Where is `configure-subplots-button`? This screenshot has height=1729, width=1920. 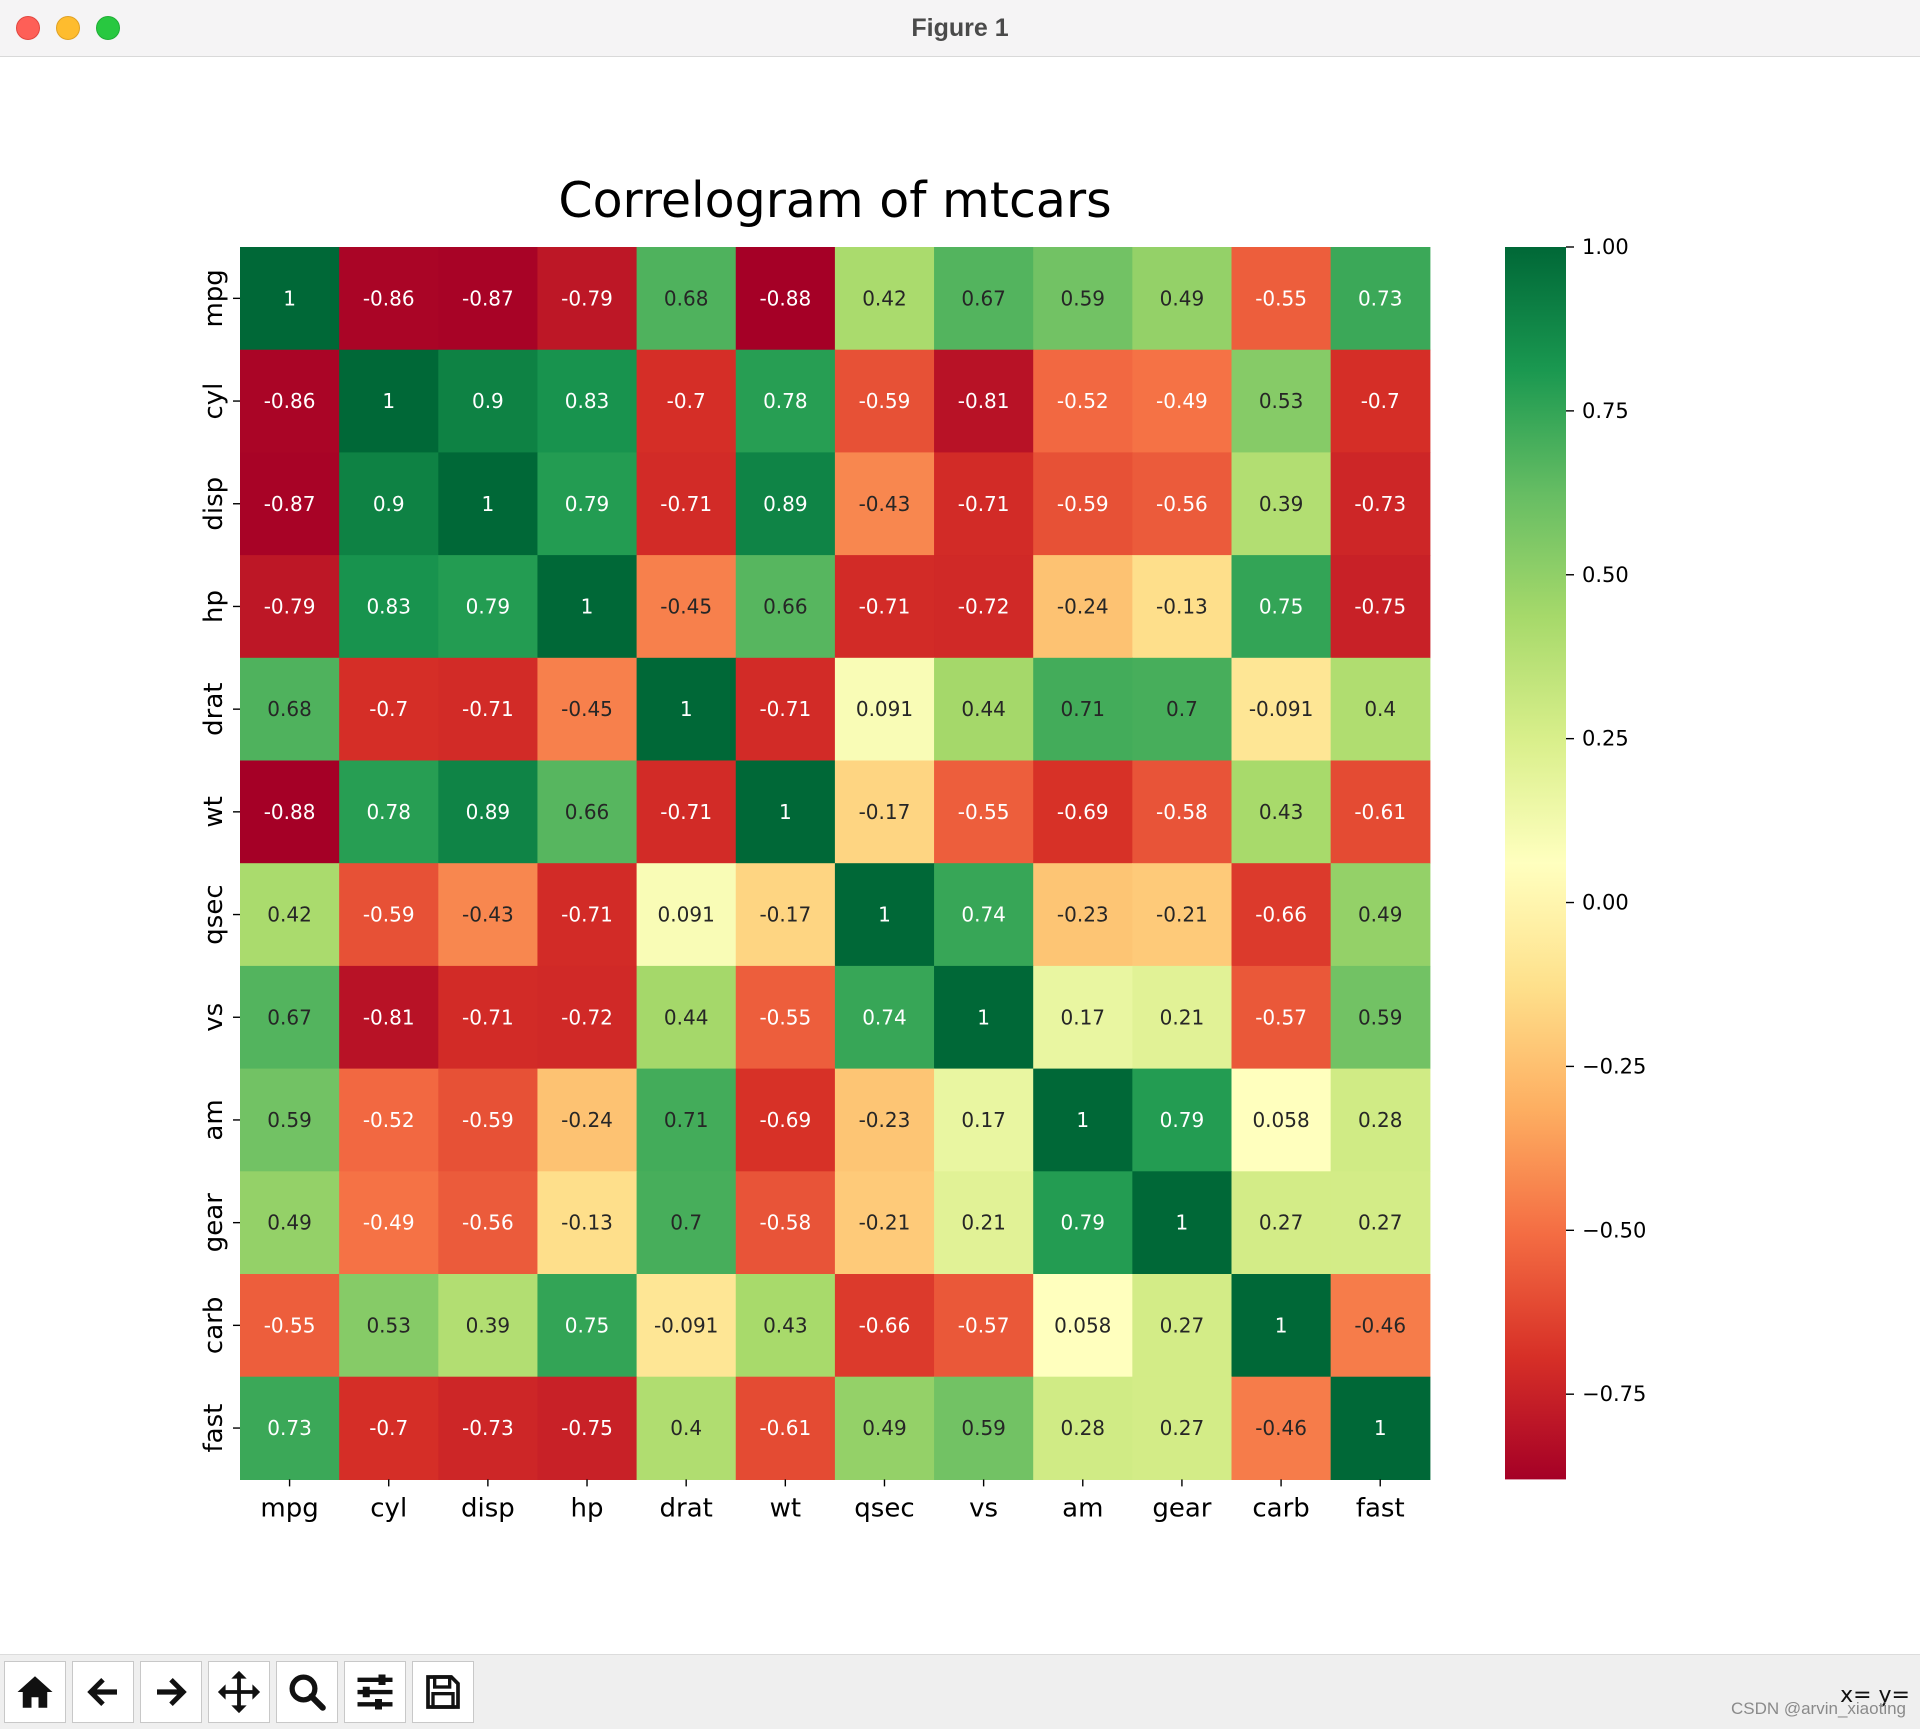 configure-subplots-button is located at coordinates (375, 1692).